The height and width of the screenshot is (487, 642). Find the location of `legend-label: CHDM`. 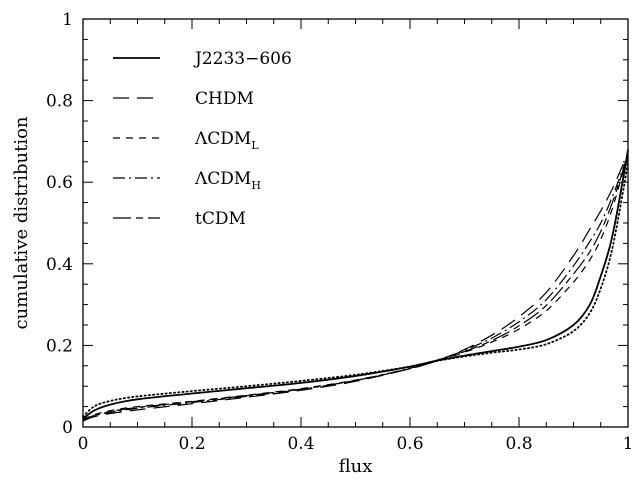

legend-label: CHDM is located at coordinates (224, 99).